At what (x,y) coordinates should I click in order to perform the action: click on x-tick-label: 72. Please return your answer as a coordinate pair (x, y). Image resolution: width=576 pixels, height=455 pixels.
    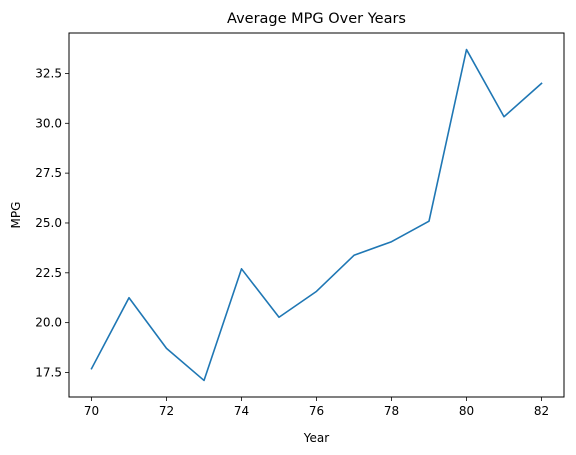
    Looking at the image, I should click on (166, 411).